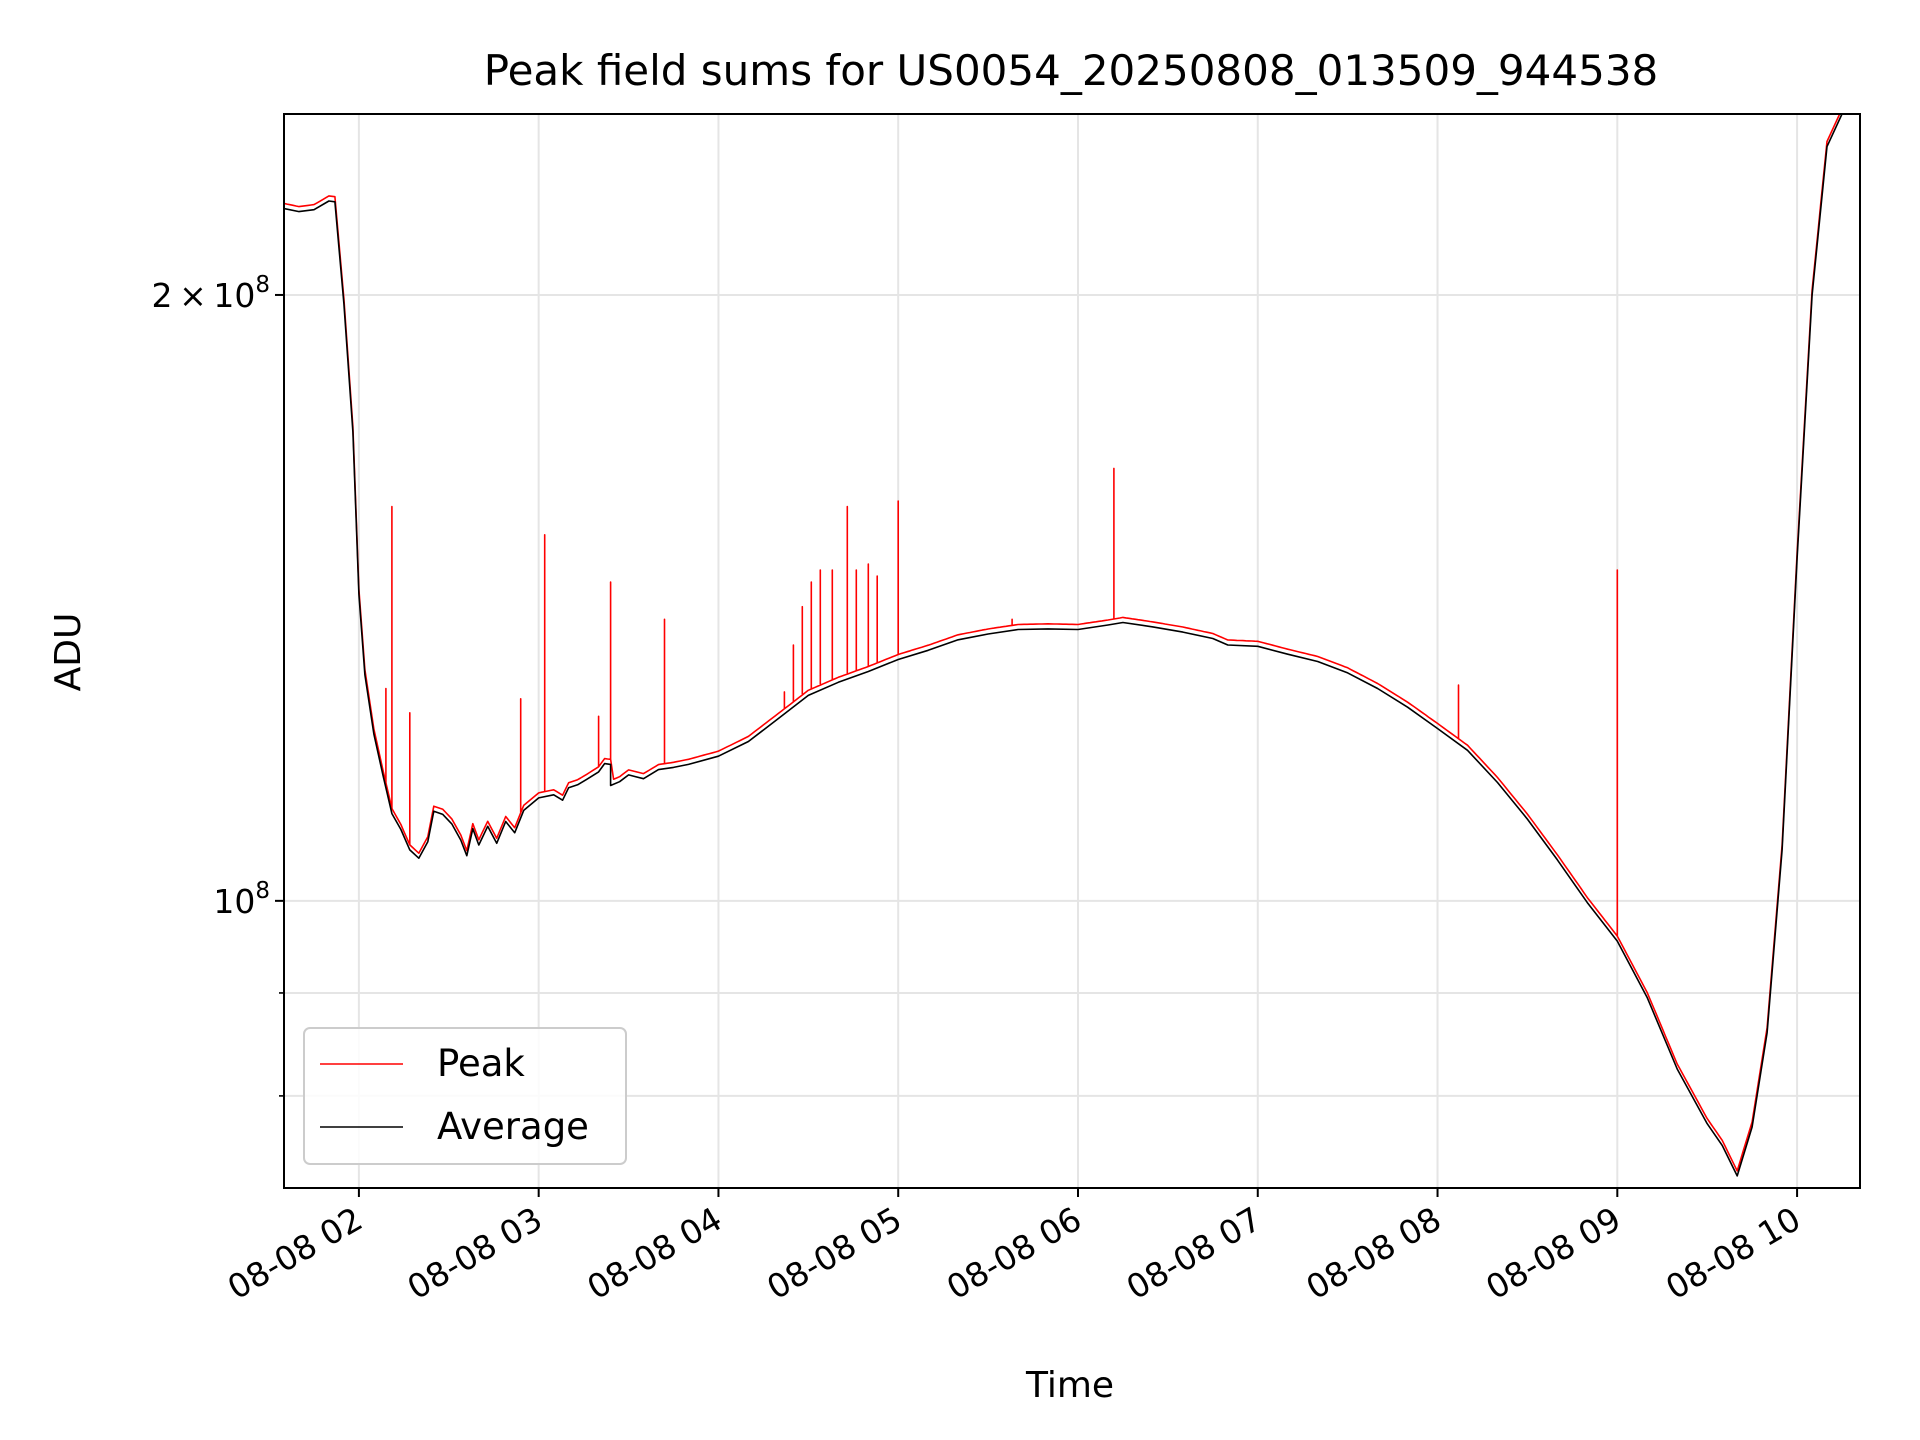 The height and width of the screenshot is (1440, 1920). Describe the element at coordinates (1374, 1253) in the screenshot. I see `x-tick-label: 08-08 08` at that location.